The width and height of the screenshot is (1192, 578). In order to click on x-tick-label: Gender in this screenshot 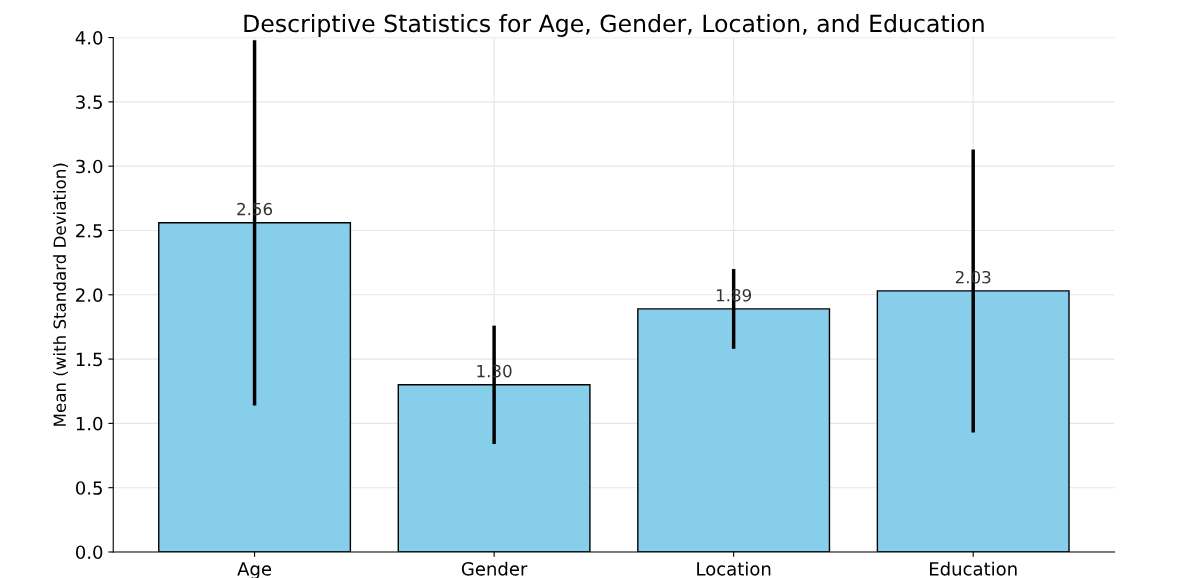, I will do `click(494, 568)`.